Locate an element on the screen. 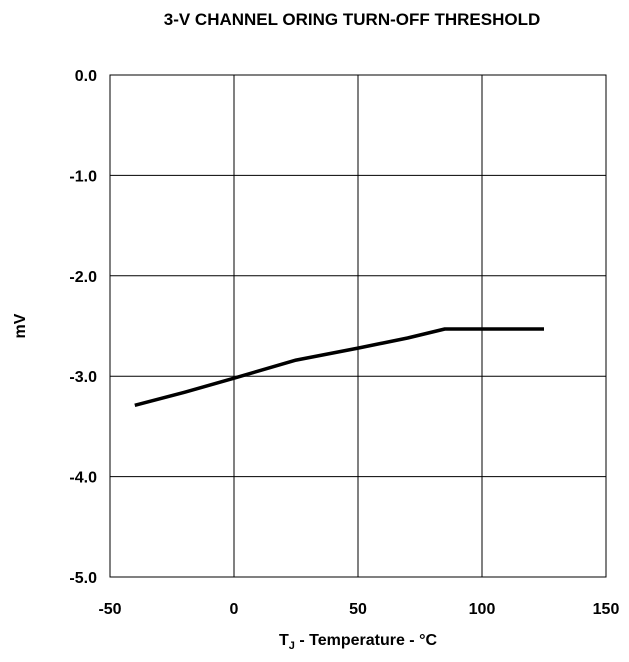  x-tick-label: 0 is located at coordinates (234, 609).